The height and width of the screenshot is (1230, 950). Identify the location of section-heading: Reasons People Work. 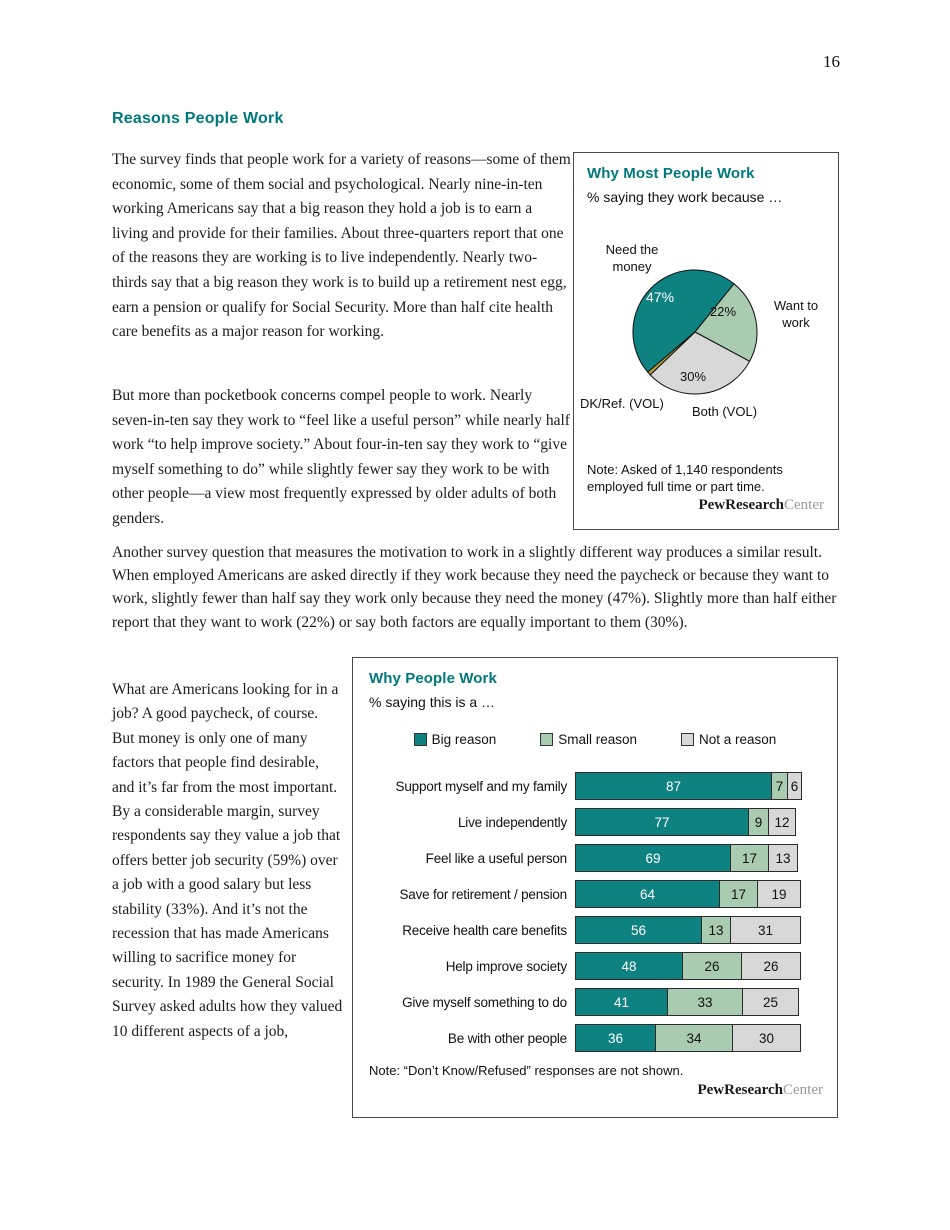
(198, 118).